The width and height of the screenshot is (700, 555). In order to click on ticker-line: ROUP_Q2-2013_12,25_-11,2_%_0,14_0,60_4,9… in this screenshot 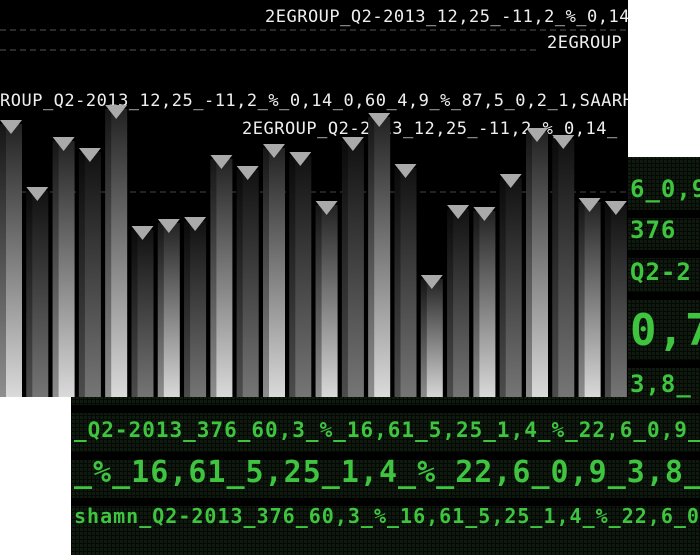, I will do `click(316, 101)`.